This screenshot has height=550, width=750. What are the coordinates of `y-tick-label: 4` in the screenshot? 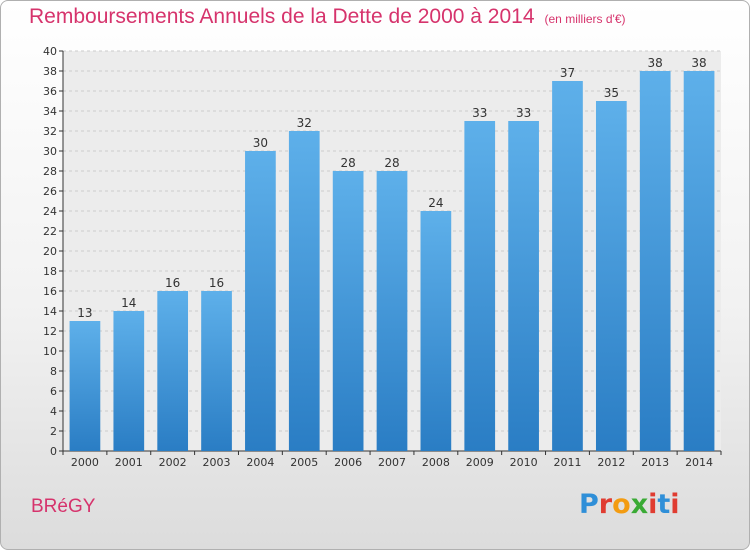 It's located at (53, 411).